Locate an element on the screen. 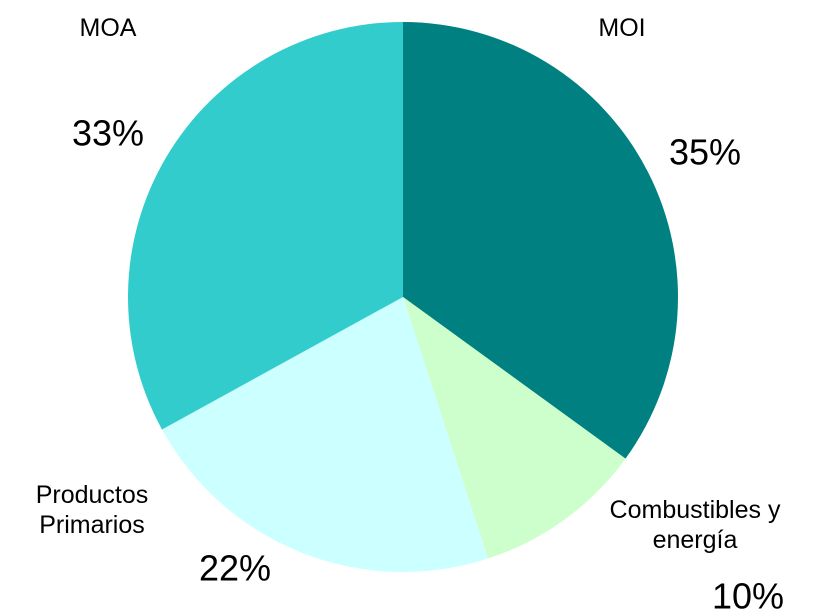 The height and width of the screenshot is (613, 823). category-label: Productos Primarios is located at coordinates (92, 510).